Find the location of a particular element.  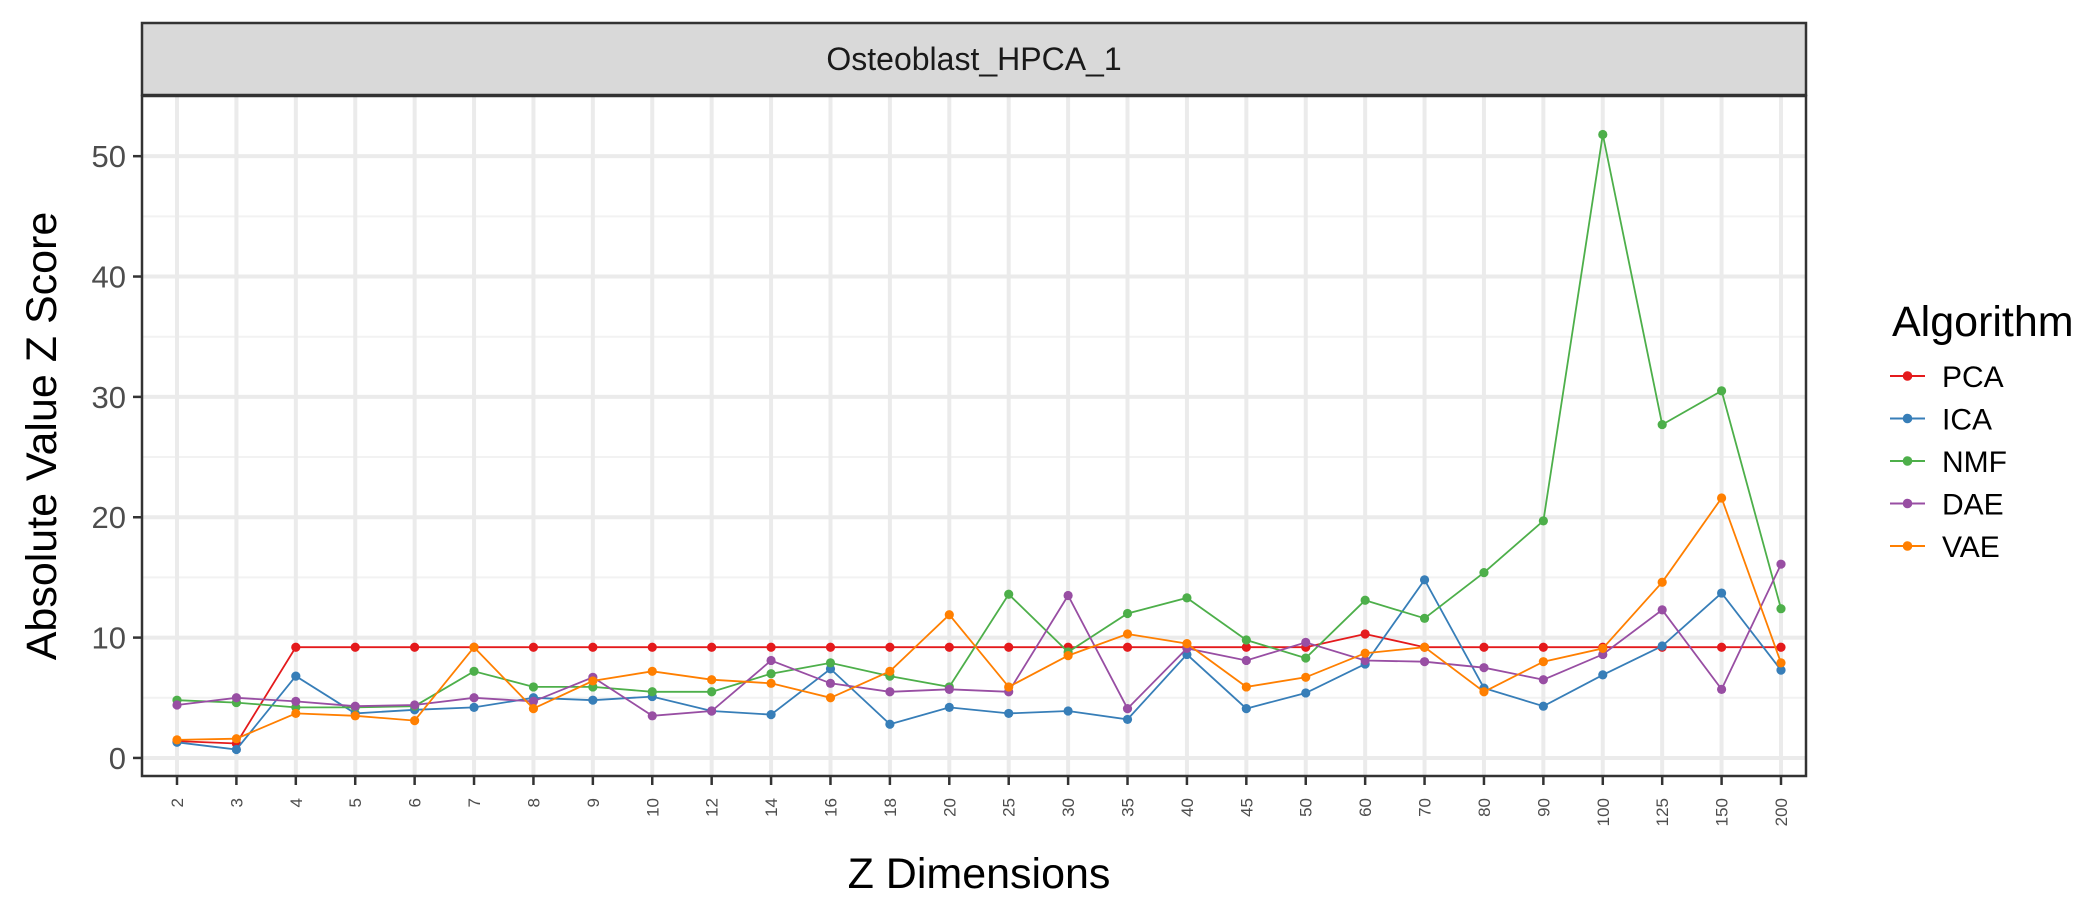

facet-title: Osteoblast_HPCA_1 is located at coordinates (973, 59).